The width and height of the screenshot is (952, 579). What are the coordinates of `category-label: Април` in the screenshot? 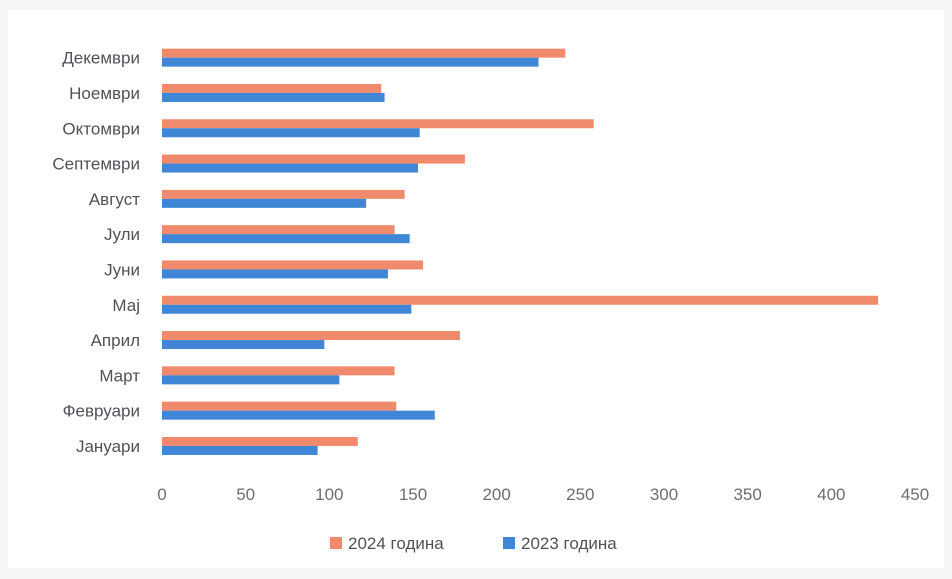 It's located at (115, 340).